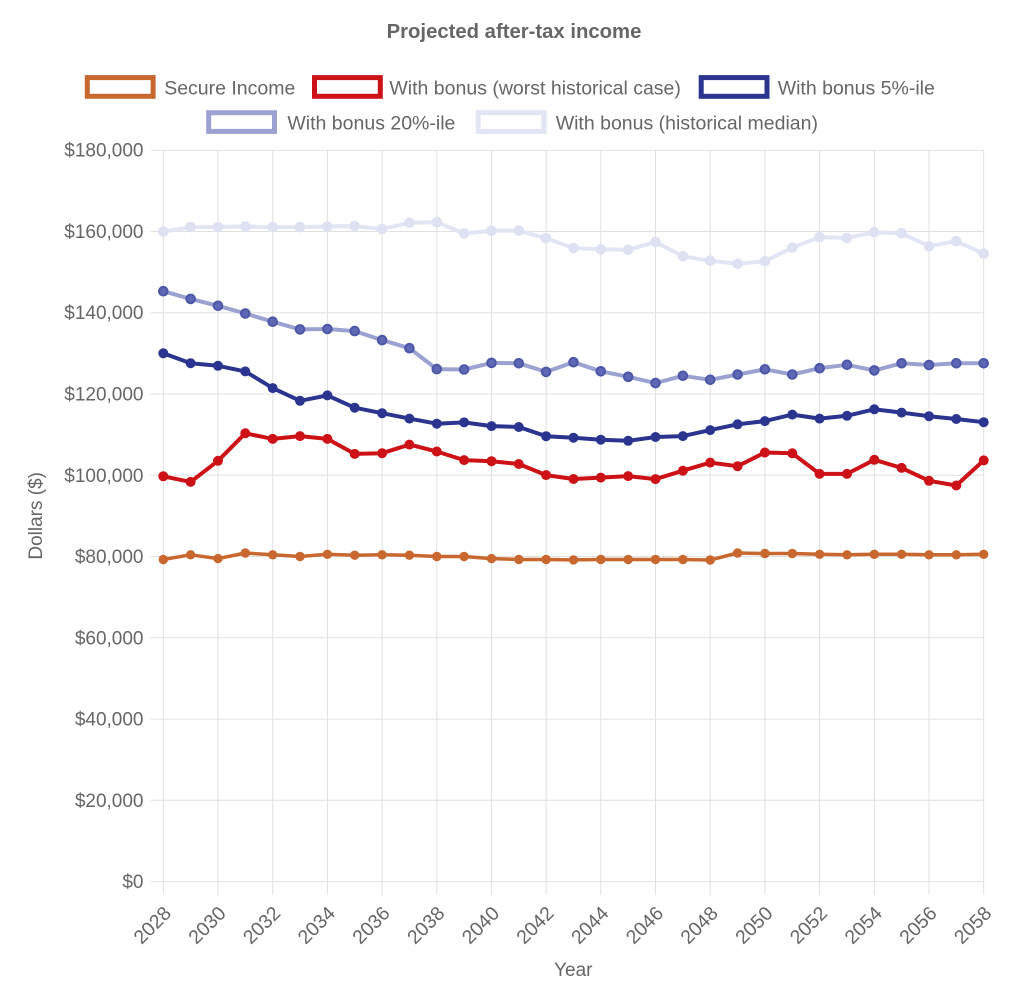 The width and height of the screenshot is (1024, 989). What do you see at coordinates (109, 720) in the screenshot?
I see `svg-text: $40,000` at bounding box center [109, 720].